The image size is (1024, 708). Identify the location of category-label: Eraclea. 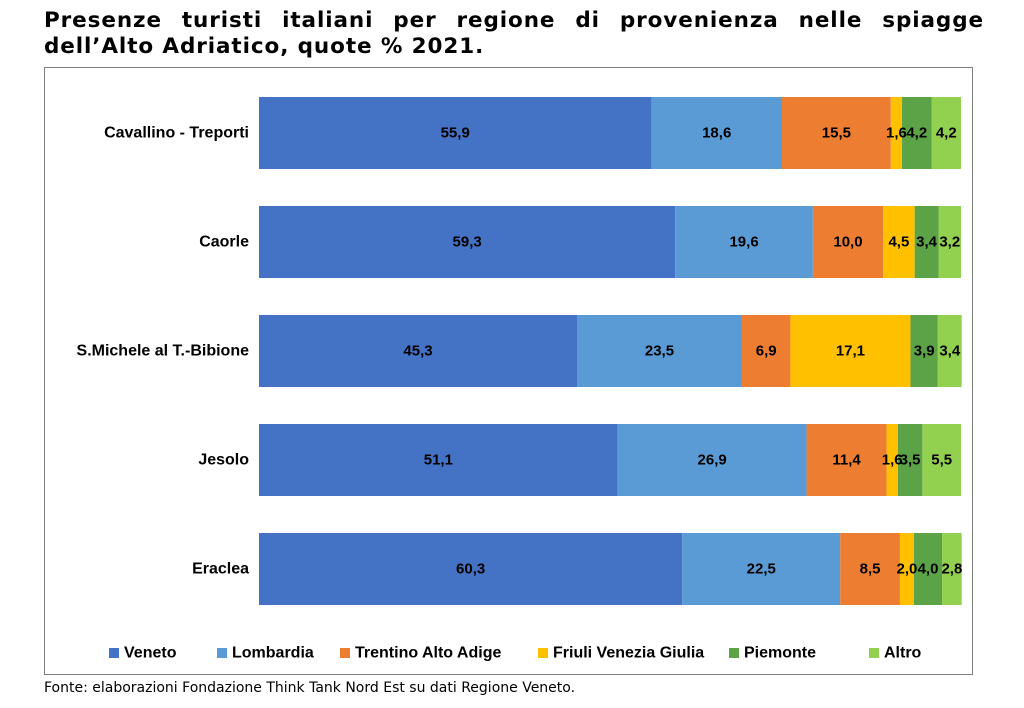
(220, 569).